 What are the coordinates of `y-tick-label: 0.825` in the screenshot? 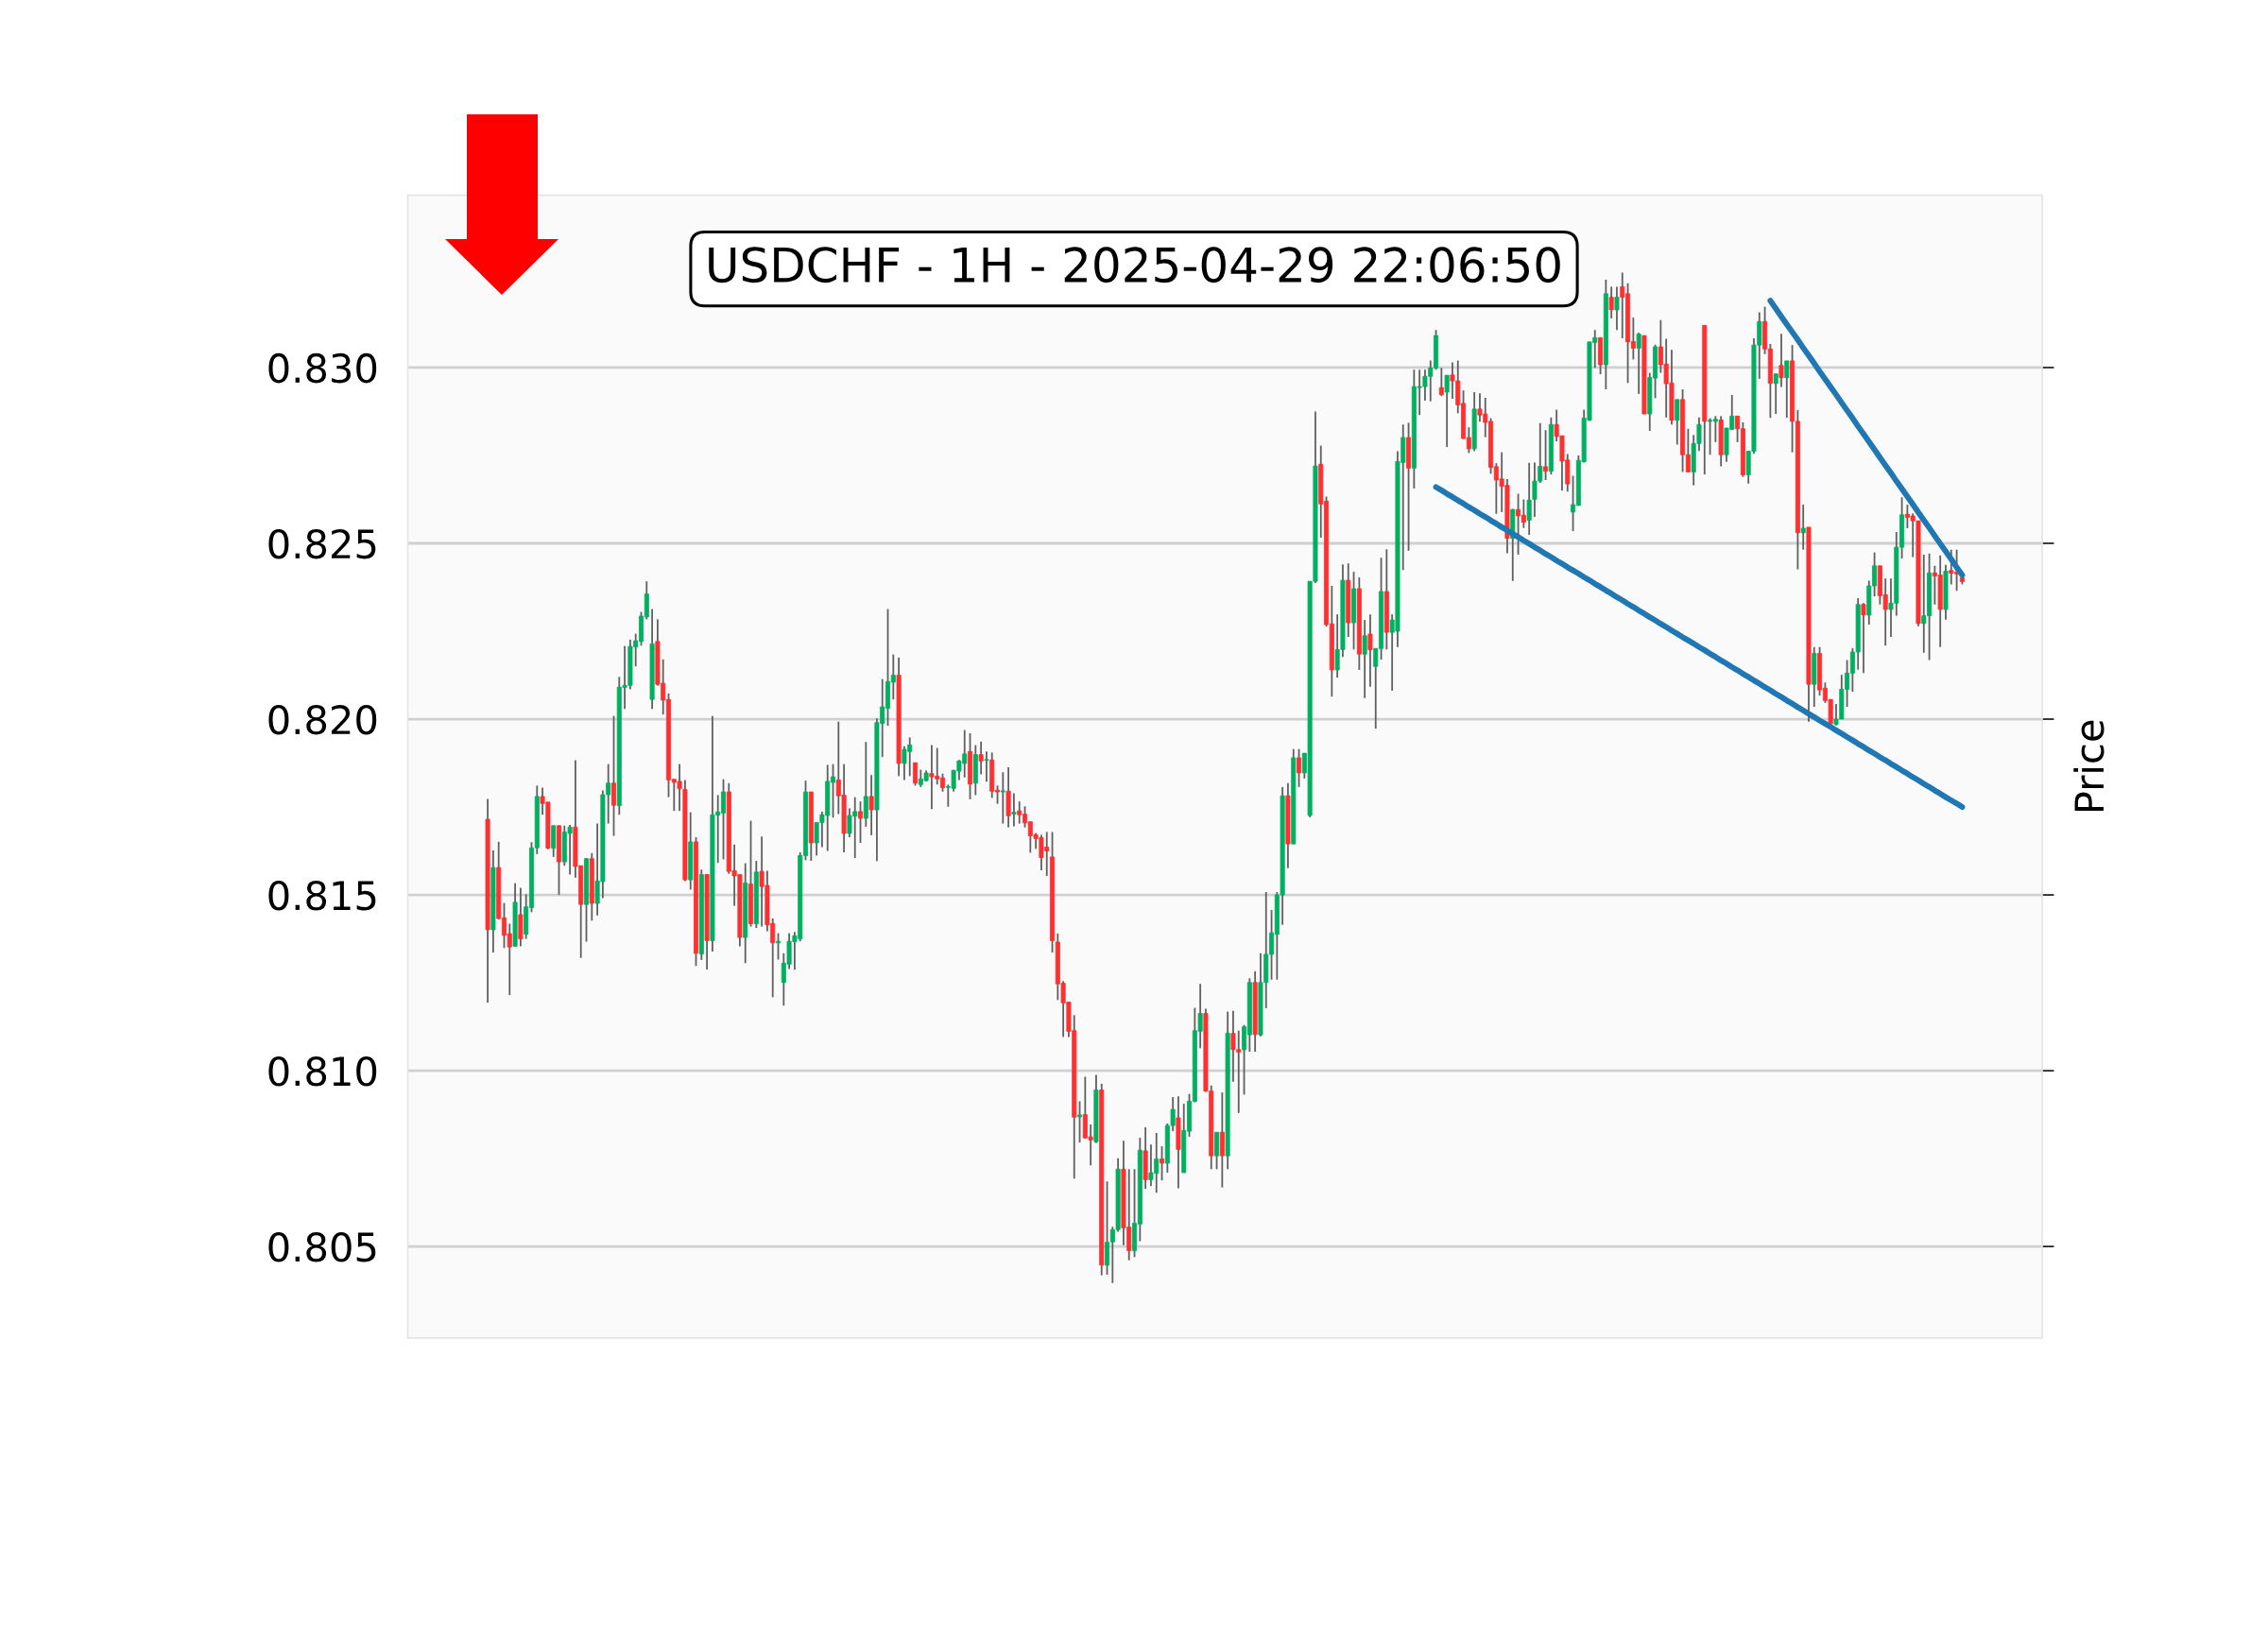 It's located at (322, 543).